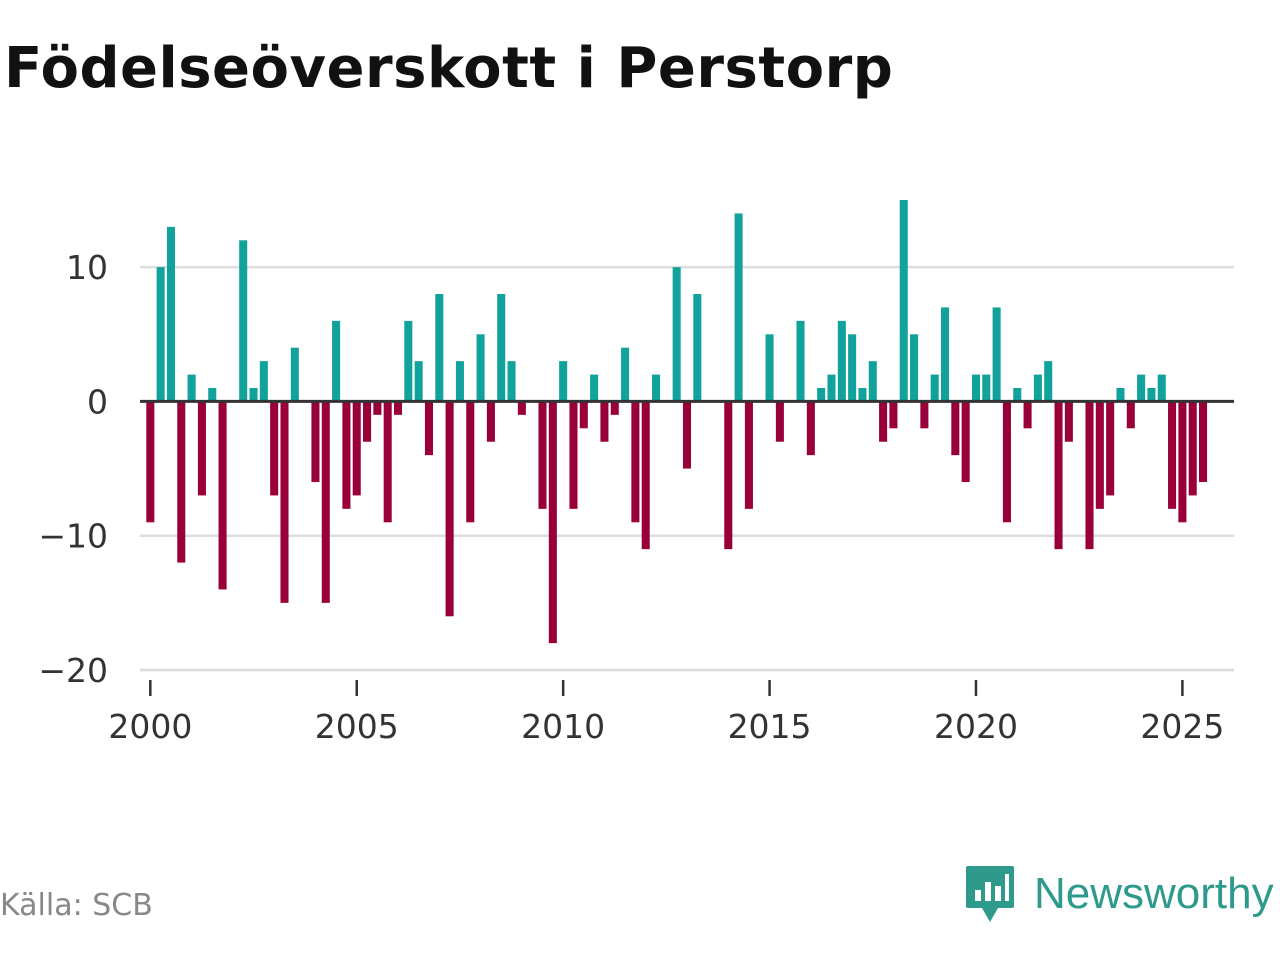 The image size is (1280, 960). What do you see at coordinates (990, 894) in the screenshot?
I see `newsworthy-logo-icon` at bounding box center [990, 894].